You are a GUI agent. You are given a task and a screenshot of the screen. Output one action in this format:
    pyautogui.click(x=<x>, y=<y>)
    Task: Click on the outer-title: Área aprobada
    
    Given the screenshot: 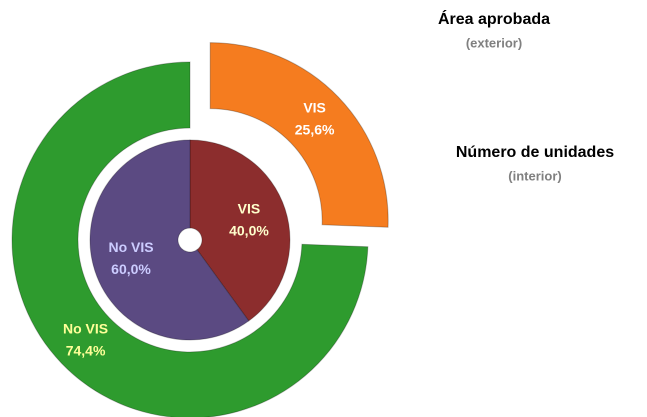 What is the action you would take?
    pyautogui.click(x=494, y=18)
    